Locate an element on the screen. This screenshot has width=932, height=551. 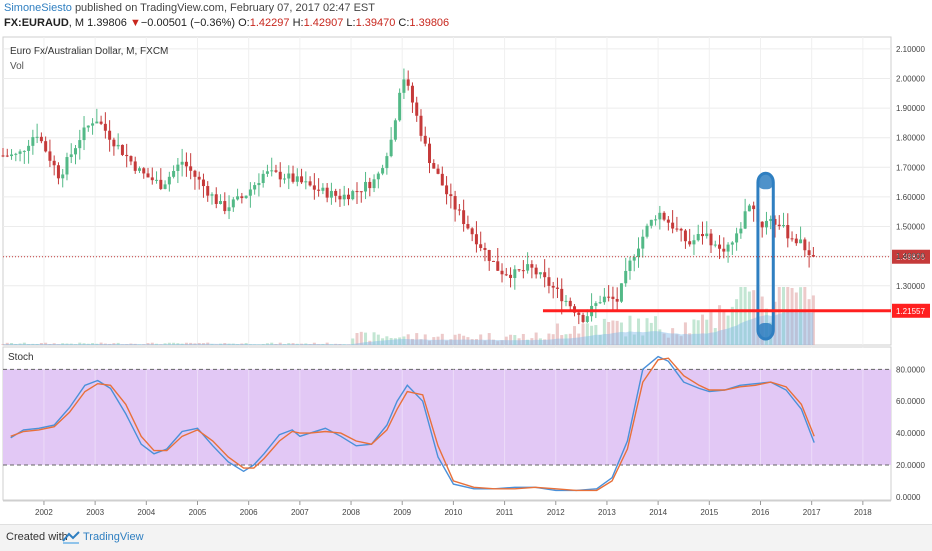
stoch-tick-label: 80.0000 is located at coordinates (910, 369).